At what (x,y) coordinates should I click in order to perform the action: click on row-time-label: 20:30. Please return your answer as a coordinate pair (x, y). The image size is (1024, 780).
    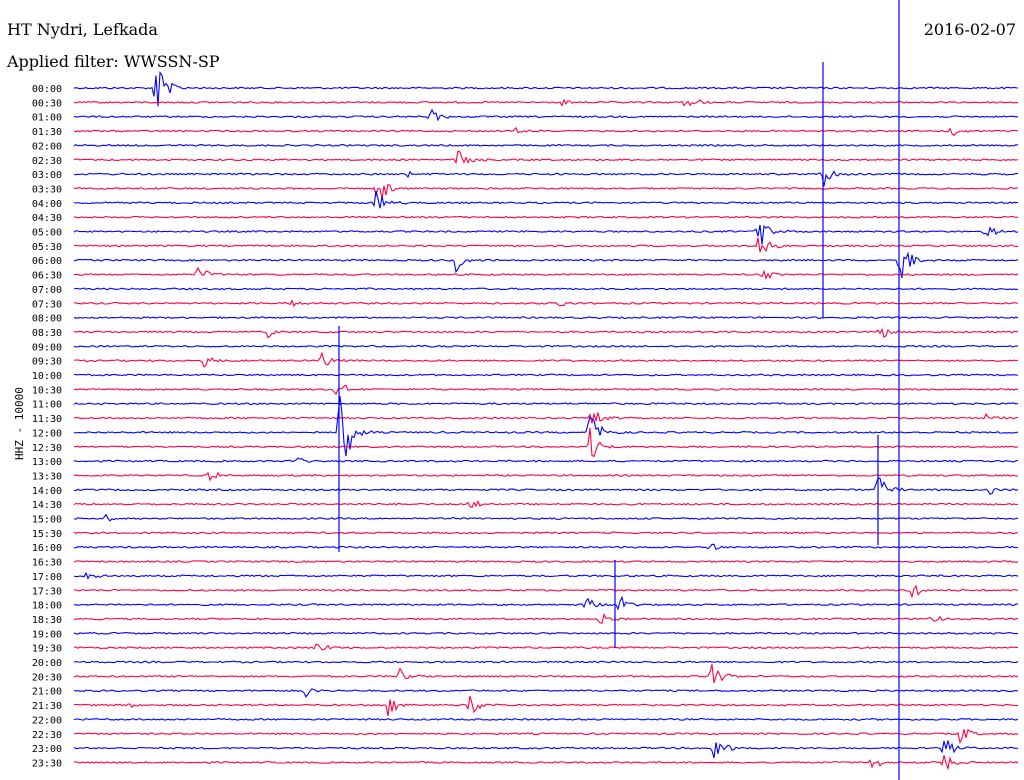
    Looking at the image, I should click on (47, 677).